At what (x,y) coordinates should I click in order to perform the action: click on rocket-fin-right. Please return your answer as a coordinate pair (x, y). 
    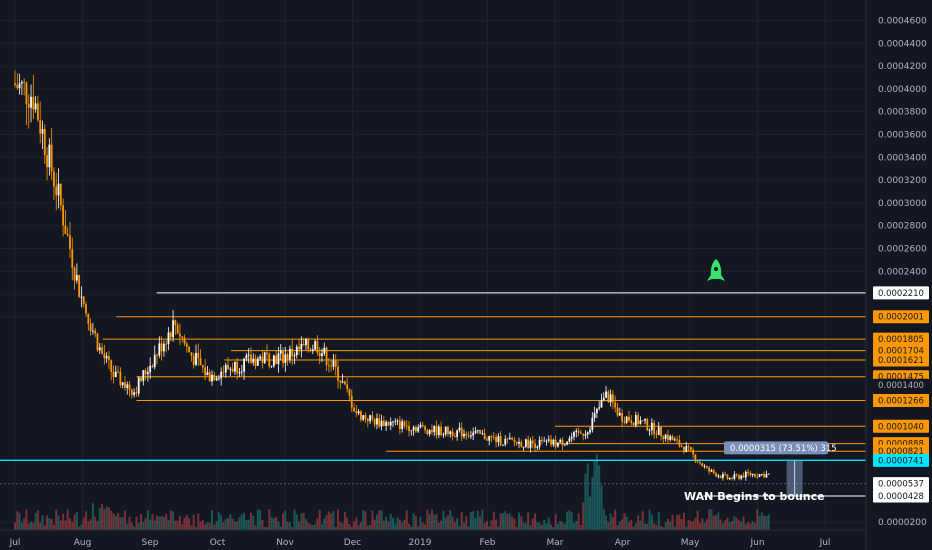
    Looking at the image, I should click on (722, 277).